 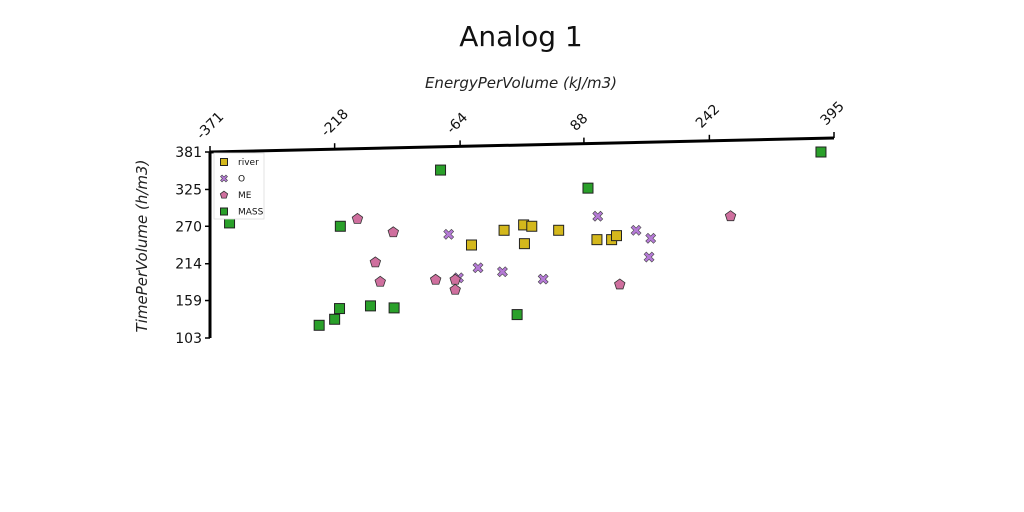 What do you see at coordinates (188, 190) in the screenshot?
I see `y-tick-label: 325` at bounding box center [188, 190].